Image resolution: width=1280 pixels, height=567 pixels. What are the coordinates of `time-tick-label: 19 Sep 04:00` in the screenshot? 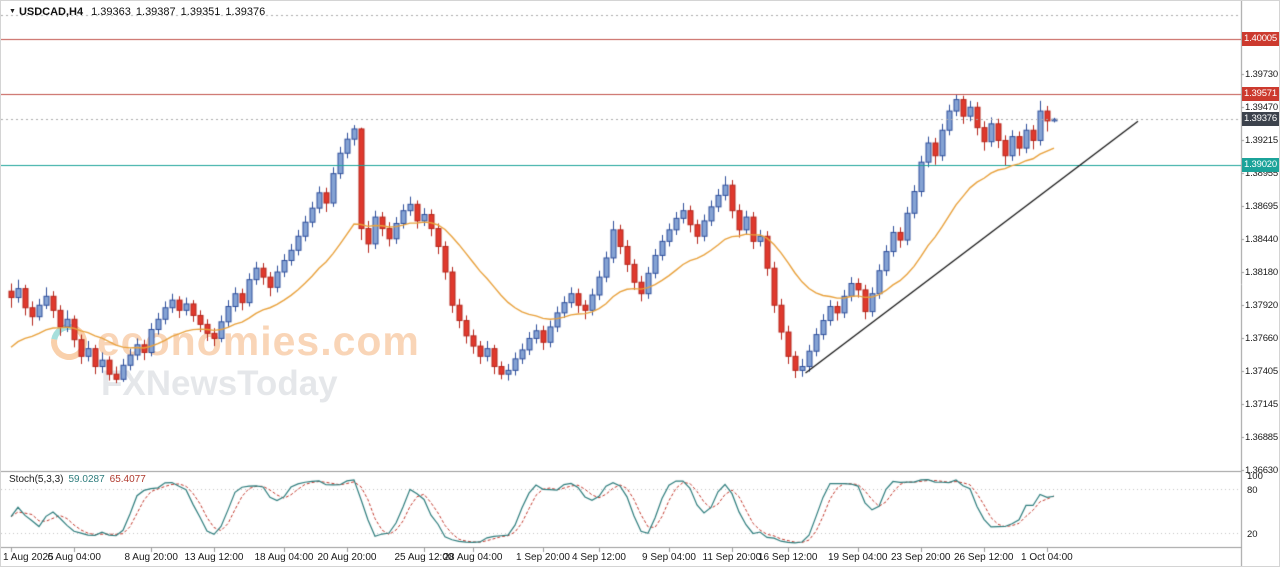 It's located at (858, 557).